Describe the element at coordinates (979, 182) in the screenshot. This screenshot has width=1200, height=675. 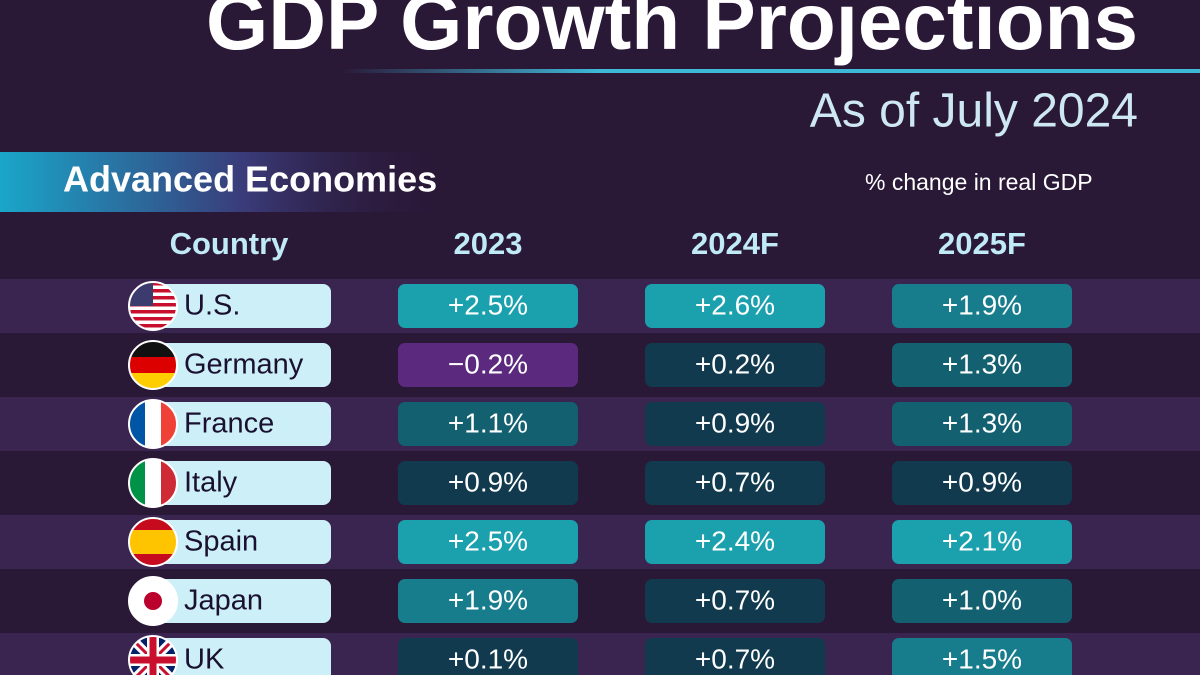
I see `unit-note: % change in real GDP` at that location.